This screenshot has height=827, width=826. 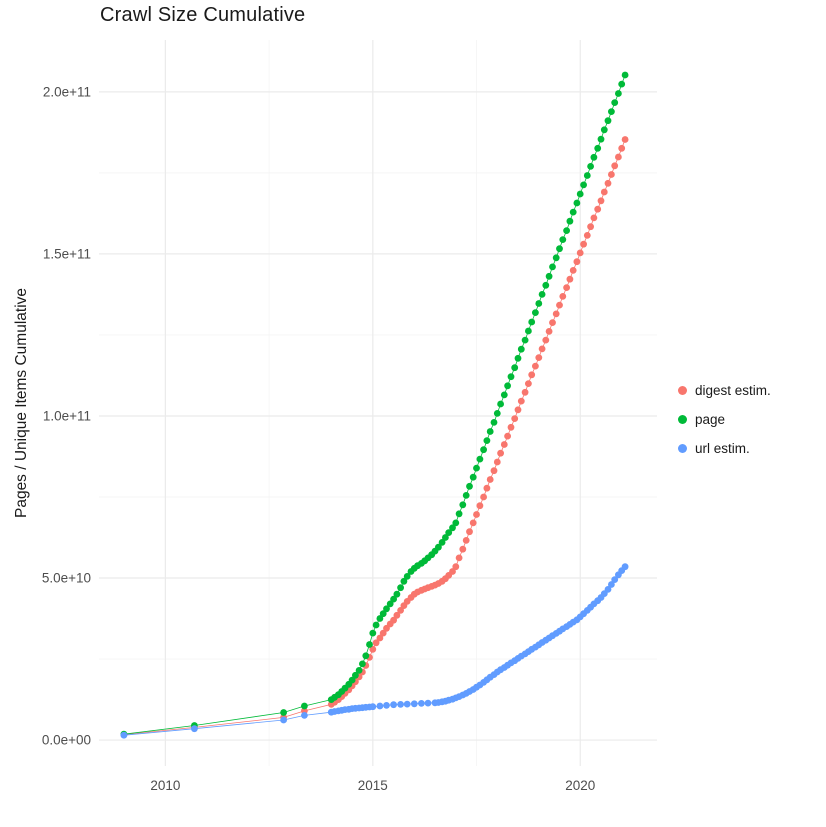 I want to click on y-tick-label: 1.0e+11, so click(x=67, y=415).